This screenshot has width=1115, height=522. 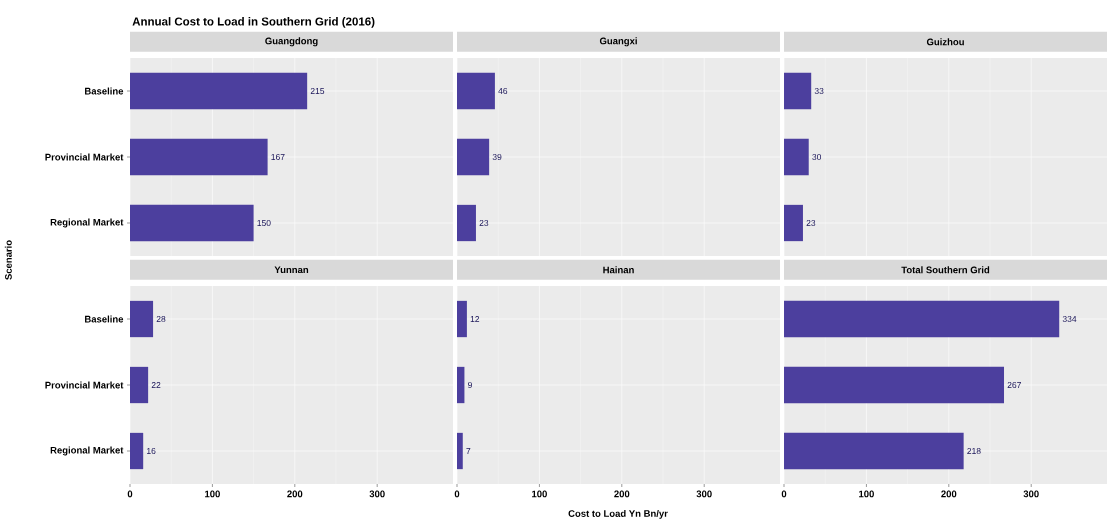 What do you see at coordinates (291, 42) in the screenshot?
I see `chart-title: Guangdong` at bounding box center [291, 42].